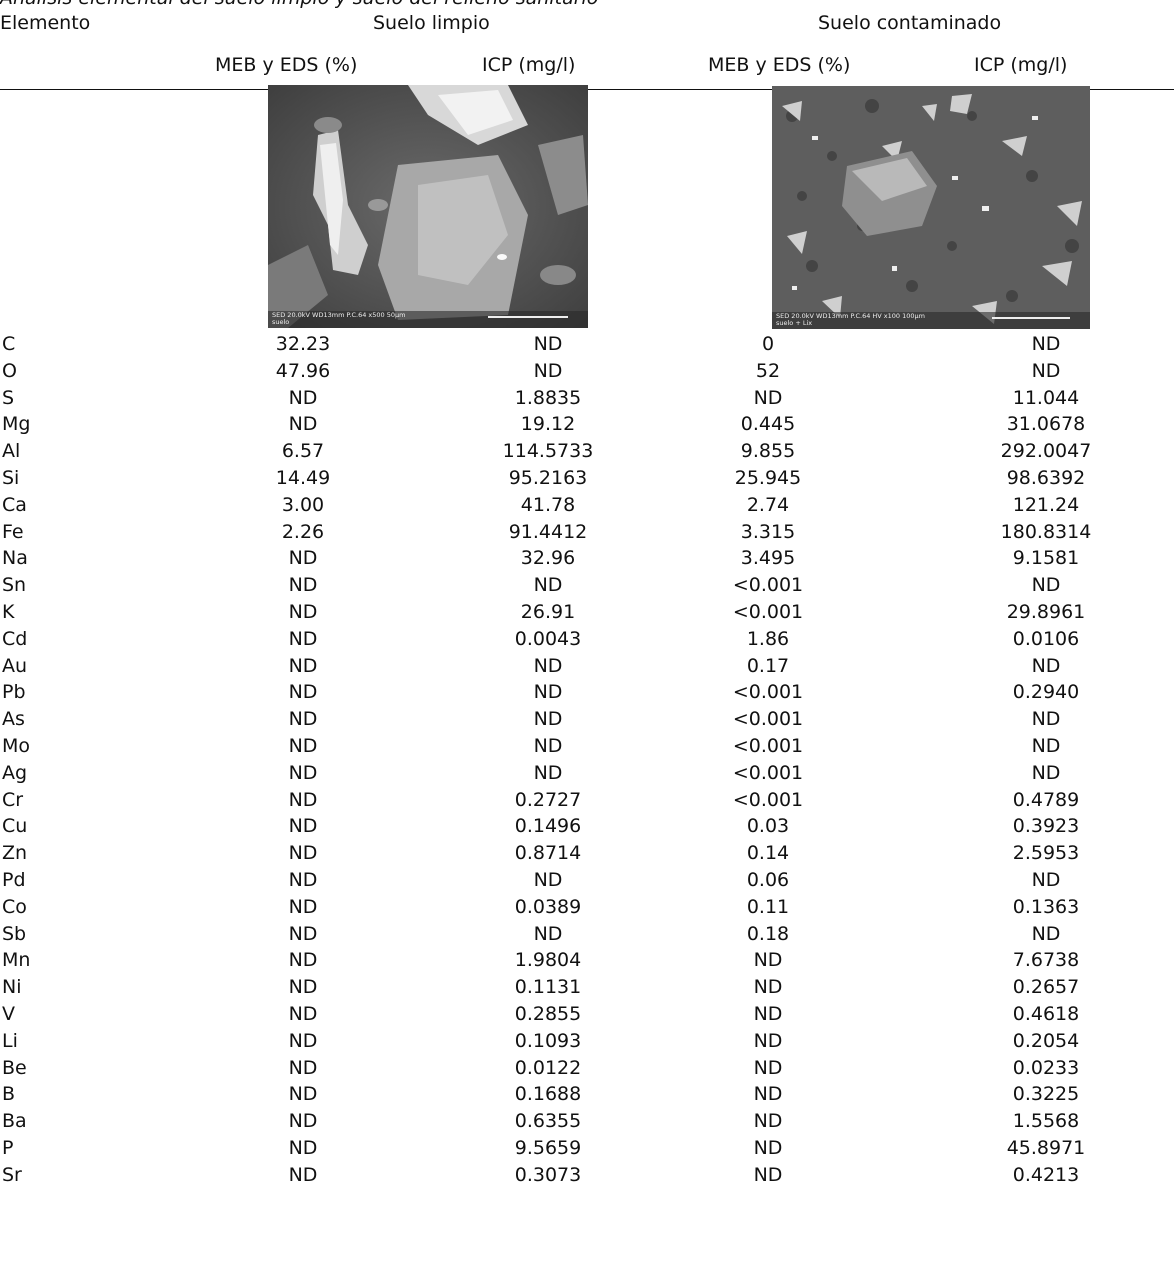 The image size is (1174, 1270). Describe the element at coordinates (768, 344) in the screenshot. I see `cell-meb-cont: 0` at that location.